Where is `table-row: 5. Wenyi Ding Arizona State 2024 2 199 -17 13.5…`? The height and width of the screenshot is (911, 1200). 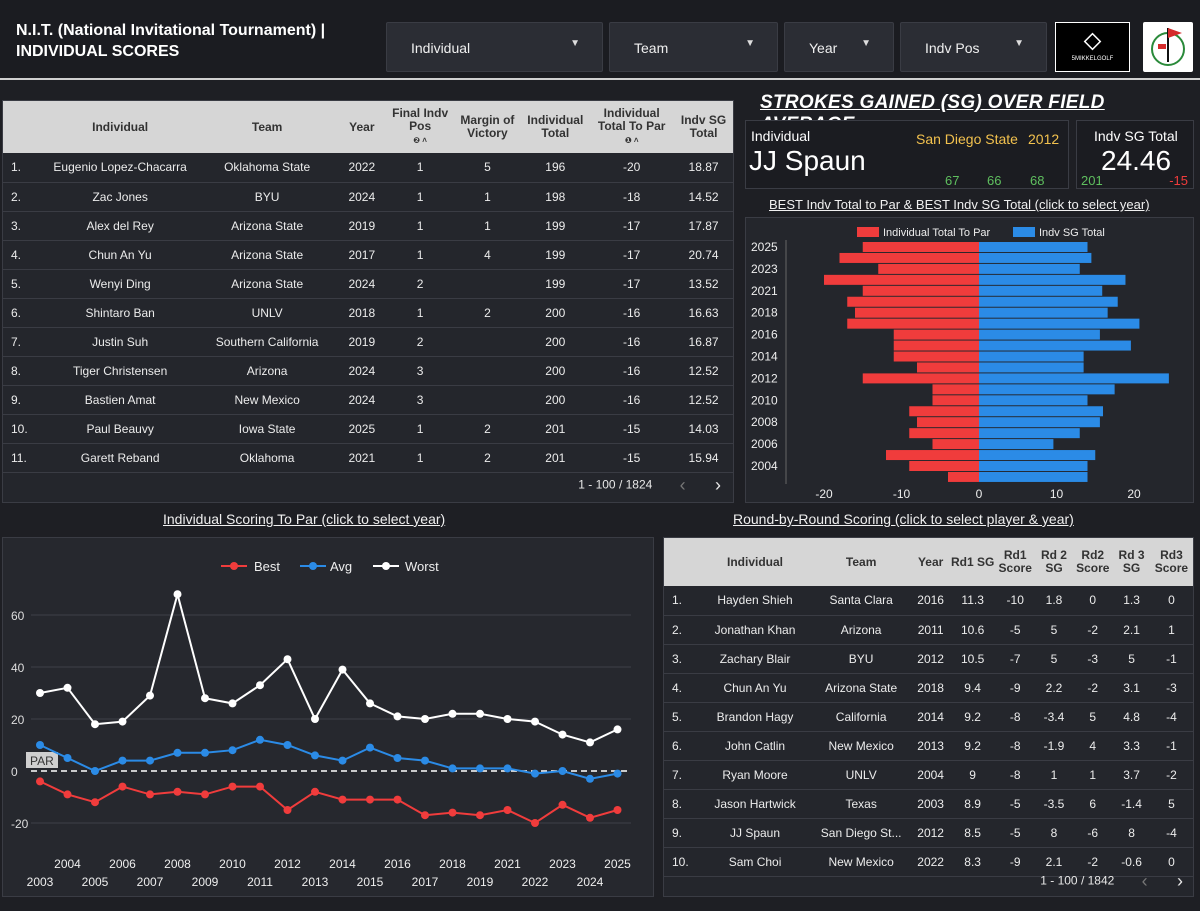
table-row: 5. Wenyi Ding Arizona State 2024 2 199 -17 13.5… is located at coordinates (368, 284).